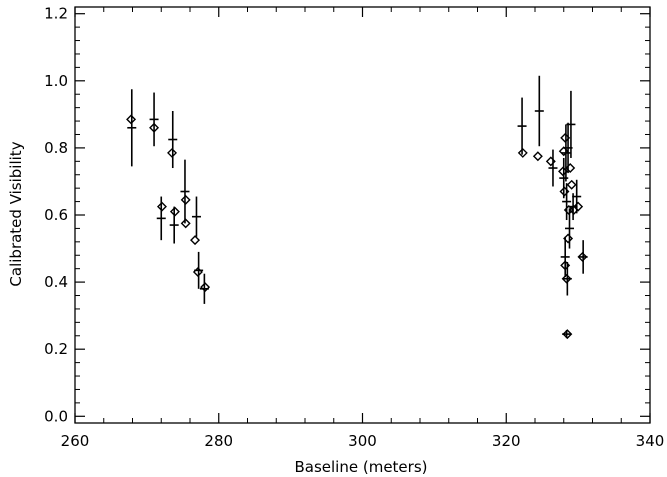  I want to click on y-tick-label: 0.2, so click(56, 349).